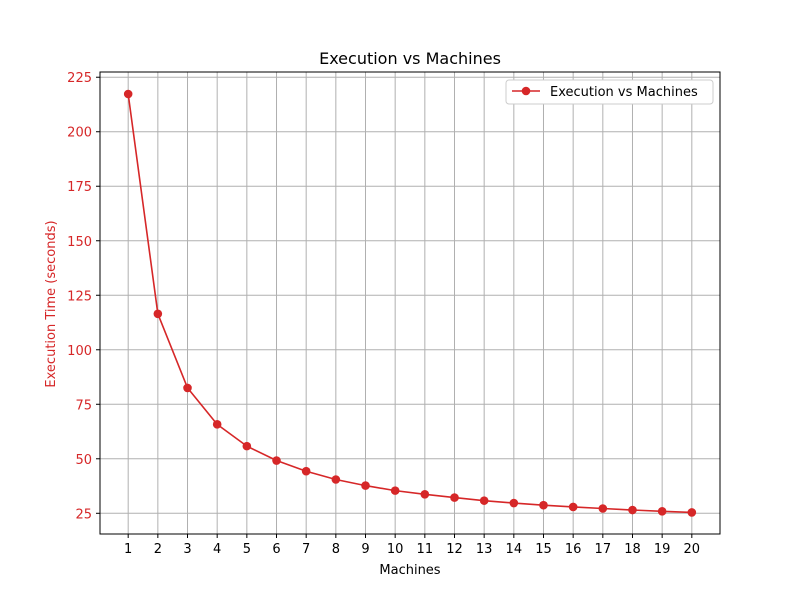  What do you see at coordinates (79, 242) in the screenshot?
I see `y-tick-label: 150` at bounding box center [79, 242].